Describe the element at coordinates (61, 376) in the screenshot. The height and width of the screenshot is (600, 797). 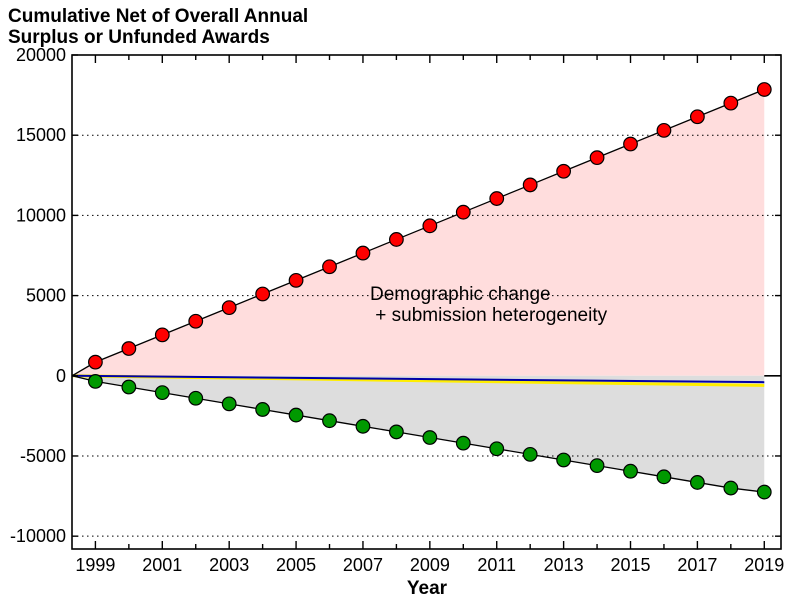
I see `y-tick-label-4: 0` at that location.